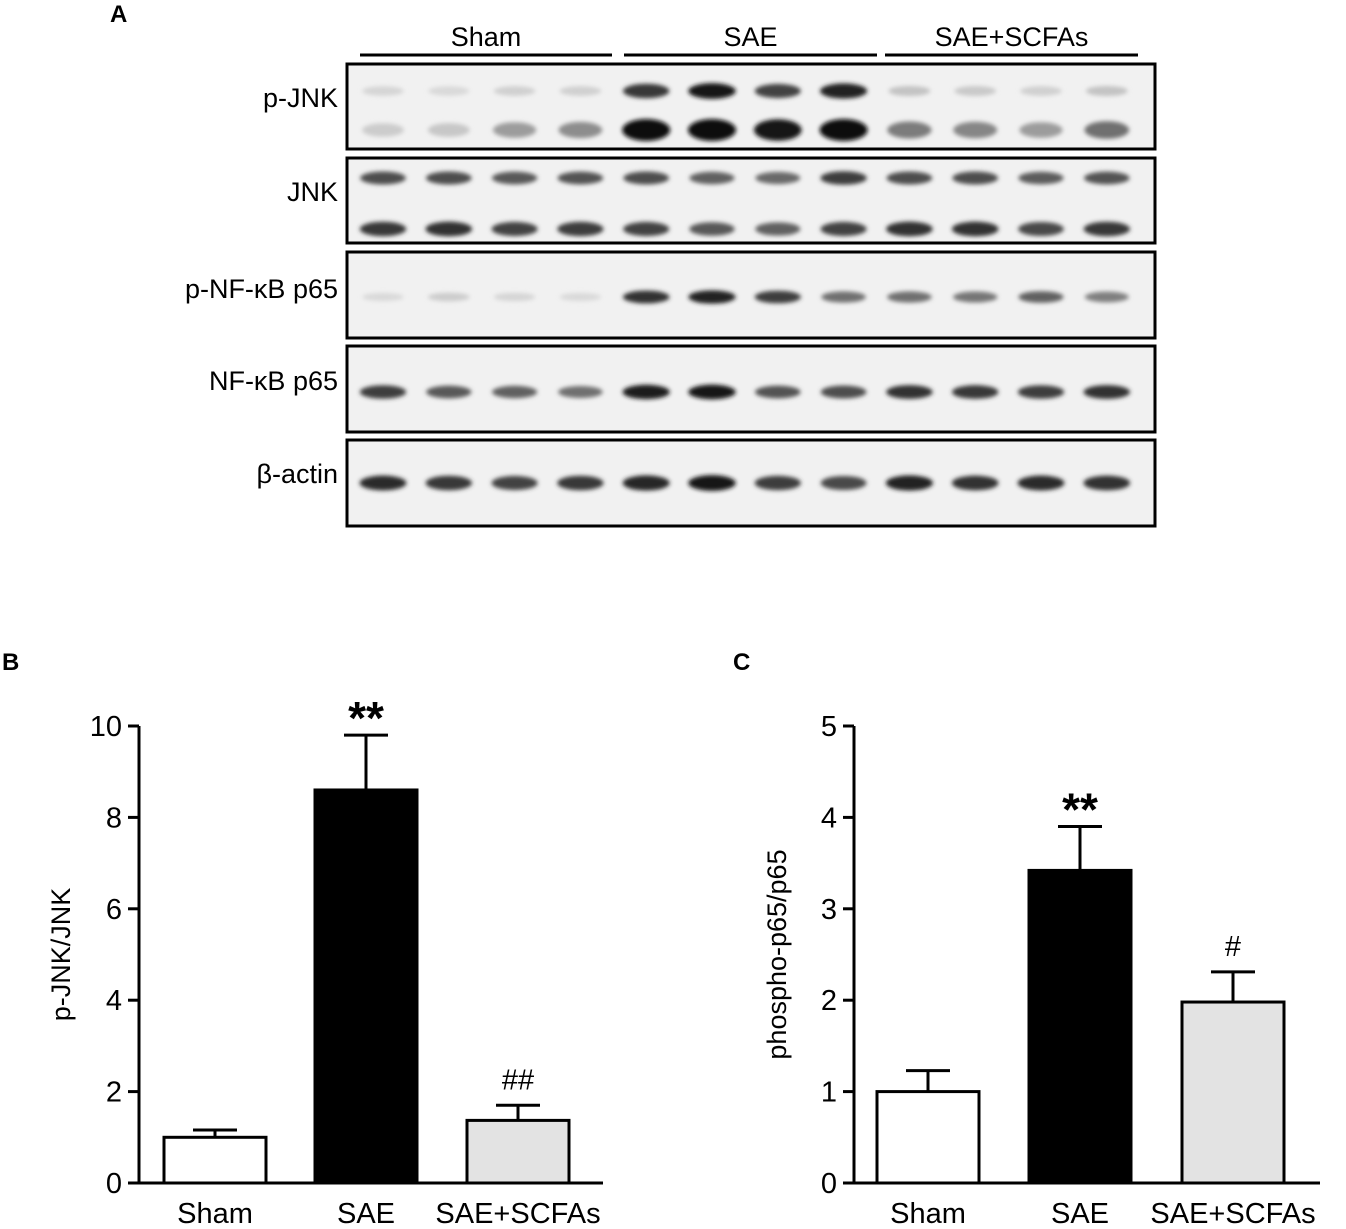 Image resolution: width=1346 pixels, height=1229 pixels. I want to click on blot-group-label: SAE+SCFAs, so click(1012, 37).